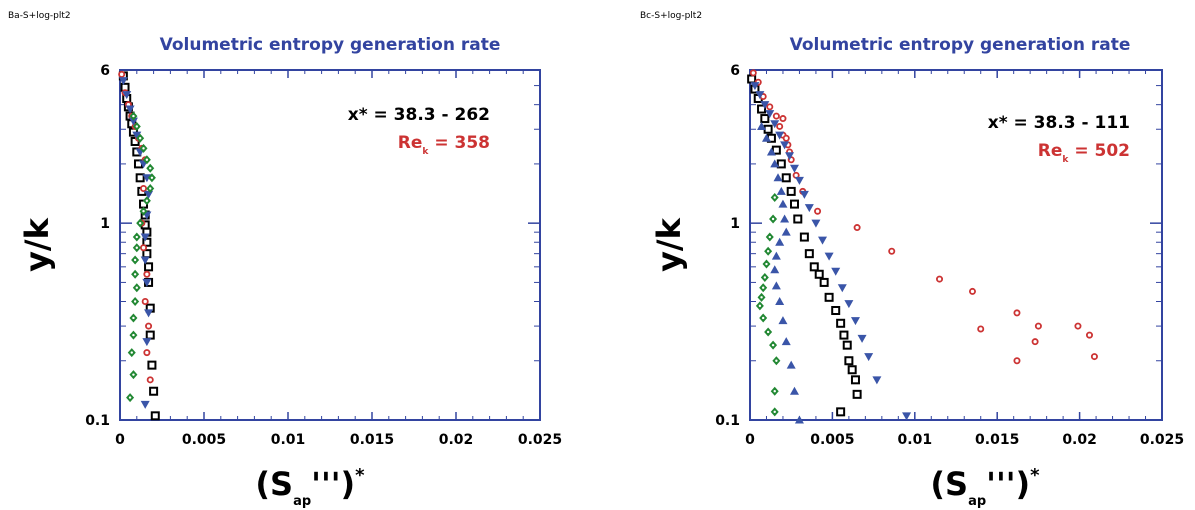 The height and width of the screenshot is (510, 1195). Describe the element at coordinates (372, 440) in the screenshot. I see `x-tick-label: 0.015` at that location.